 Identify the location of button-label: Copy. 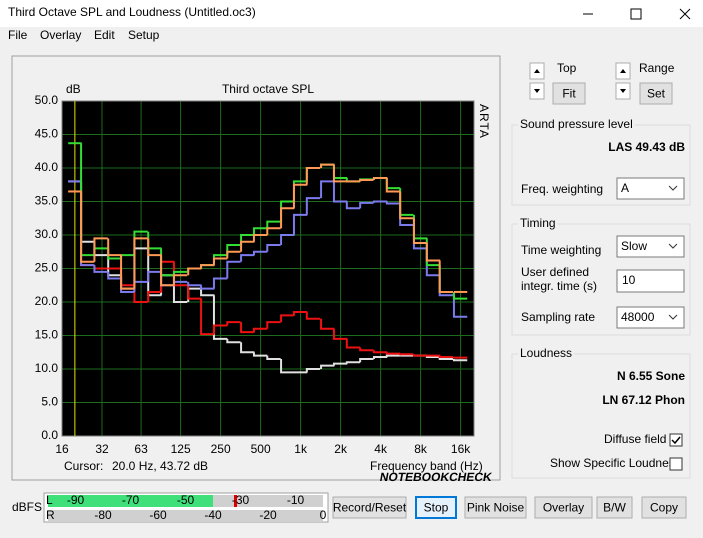
(664, 508).